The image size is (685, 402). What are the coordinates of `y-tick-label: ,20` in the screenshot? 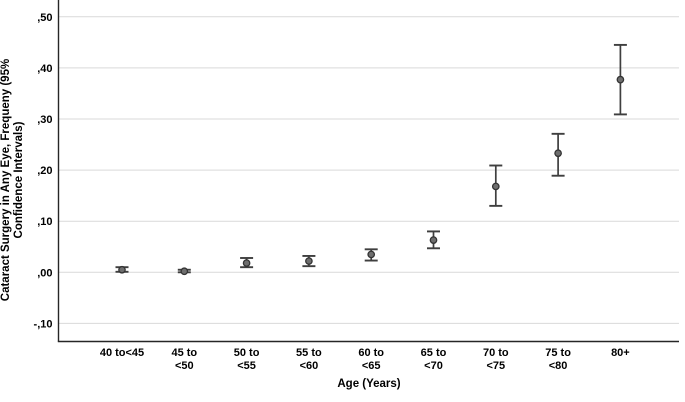 It's located at (44, 171).